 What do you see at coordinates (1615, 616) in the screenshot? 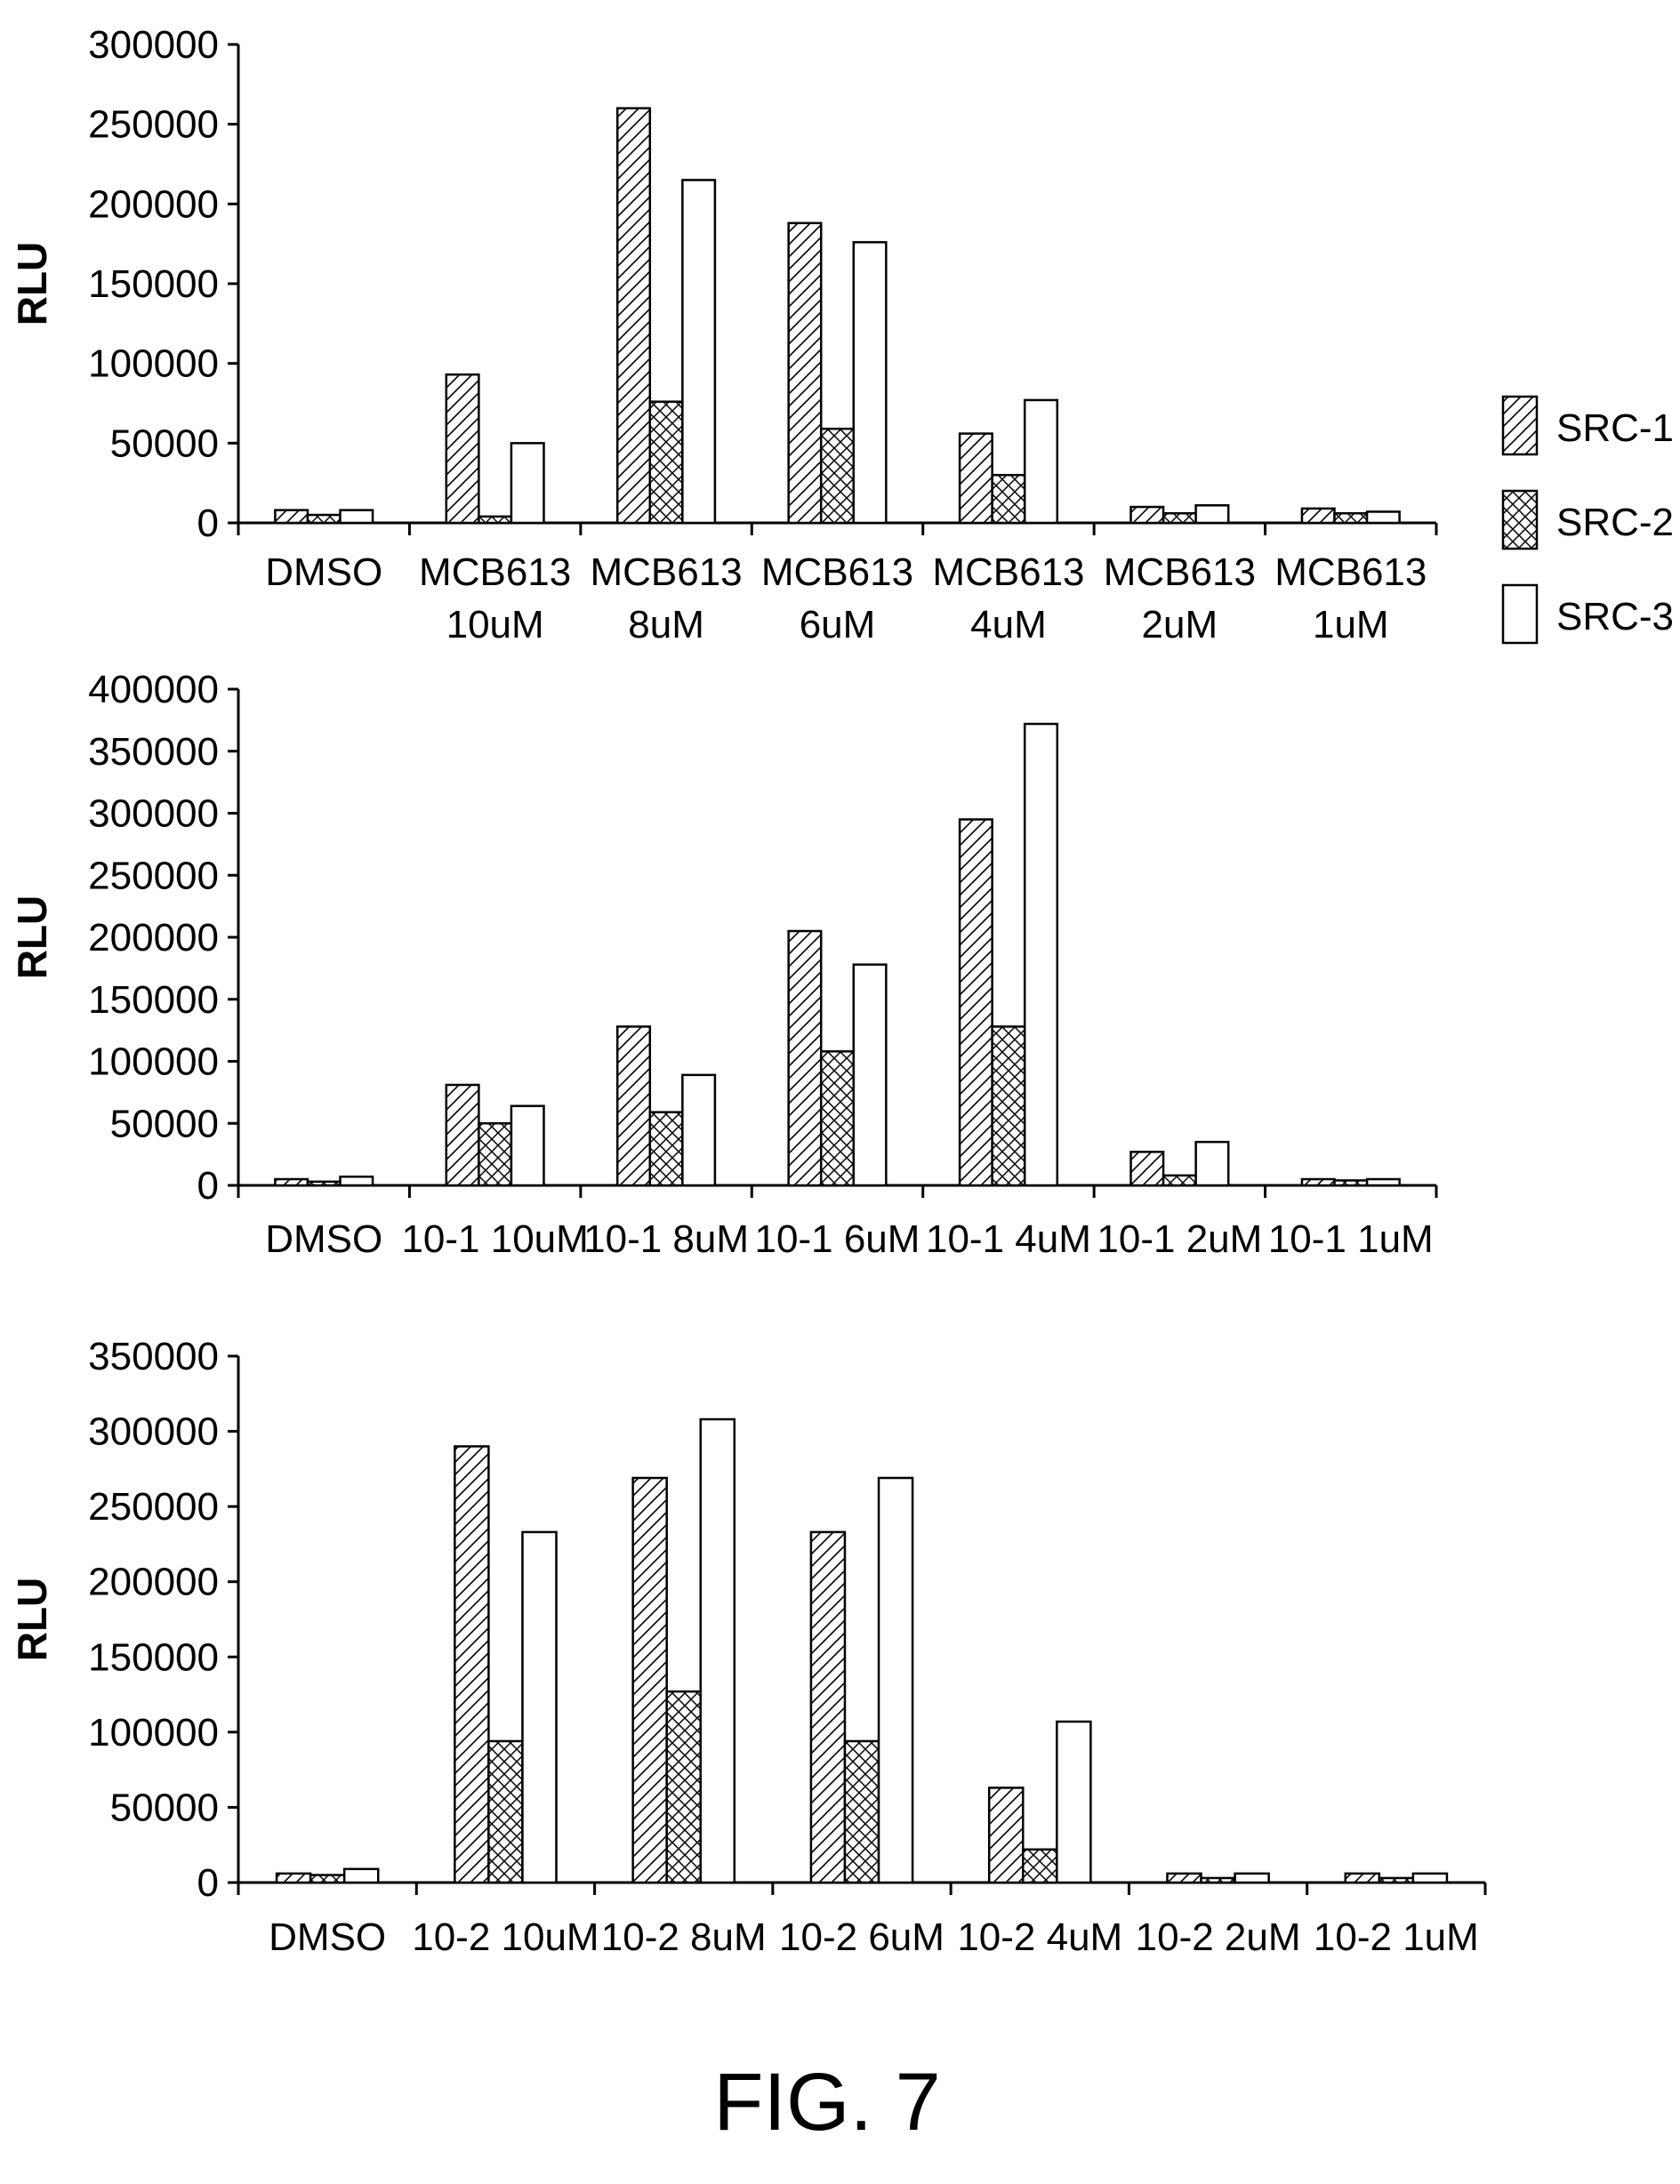
I see `legend-label-src-3: SRC-3` at bounding box center [1615, 616].